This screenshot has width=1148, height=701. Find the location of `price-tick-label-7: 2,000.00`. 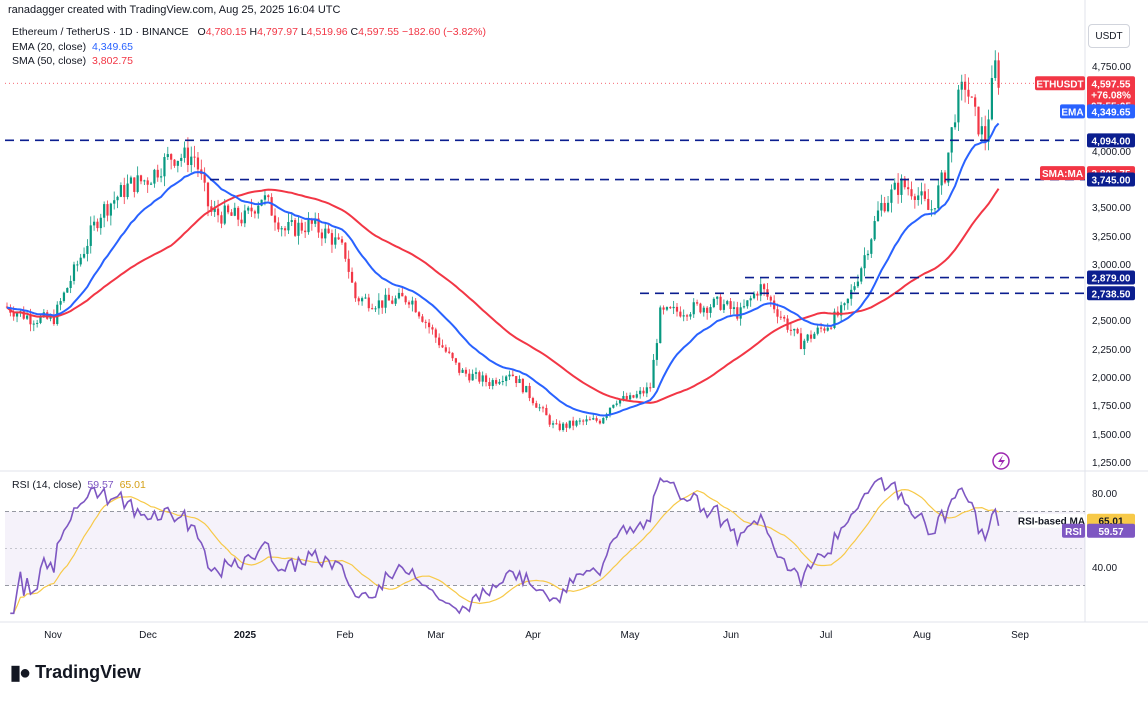

price-tick-label-7: 2,000.00 is located at coordinates (1111, 378).